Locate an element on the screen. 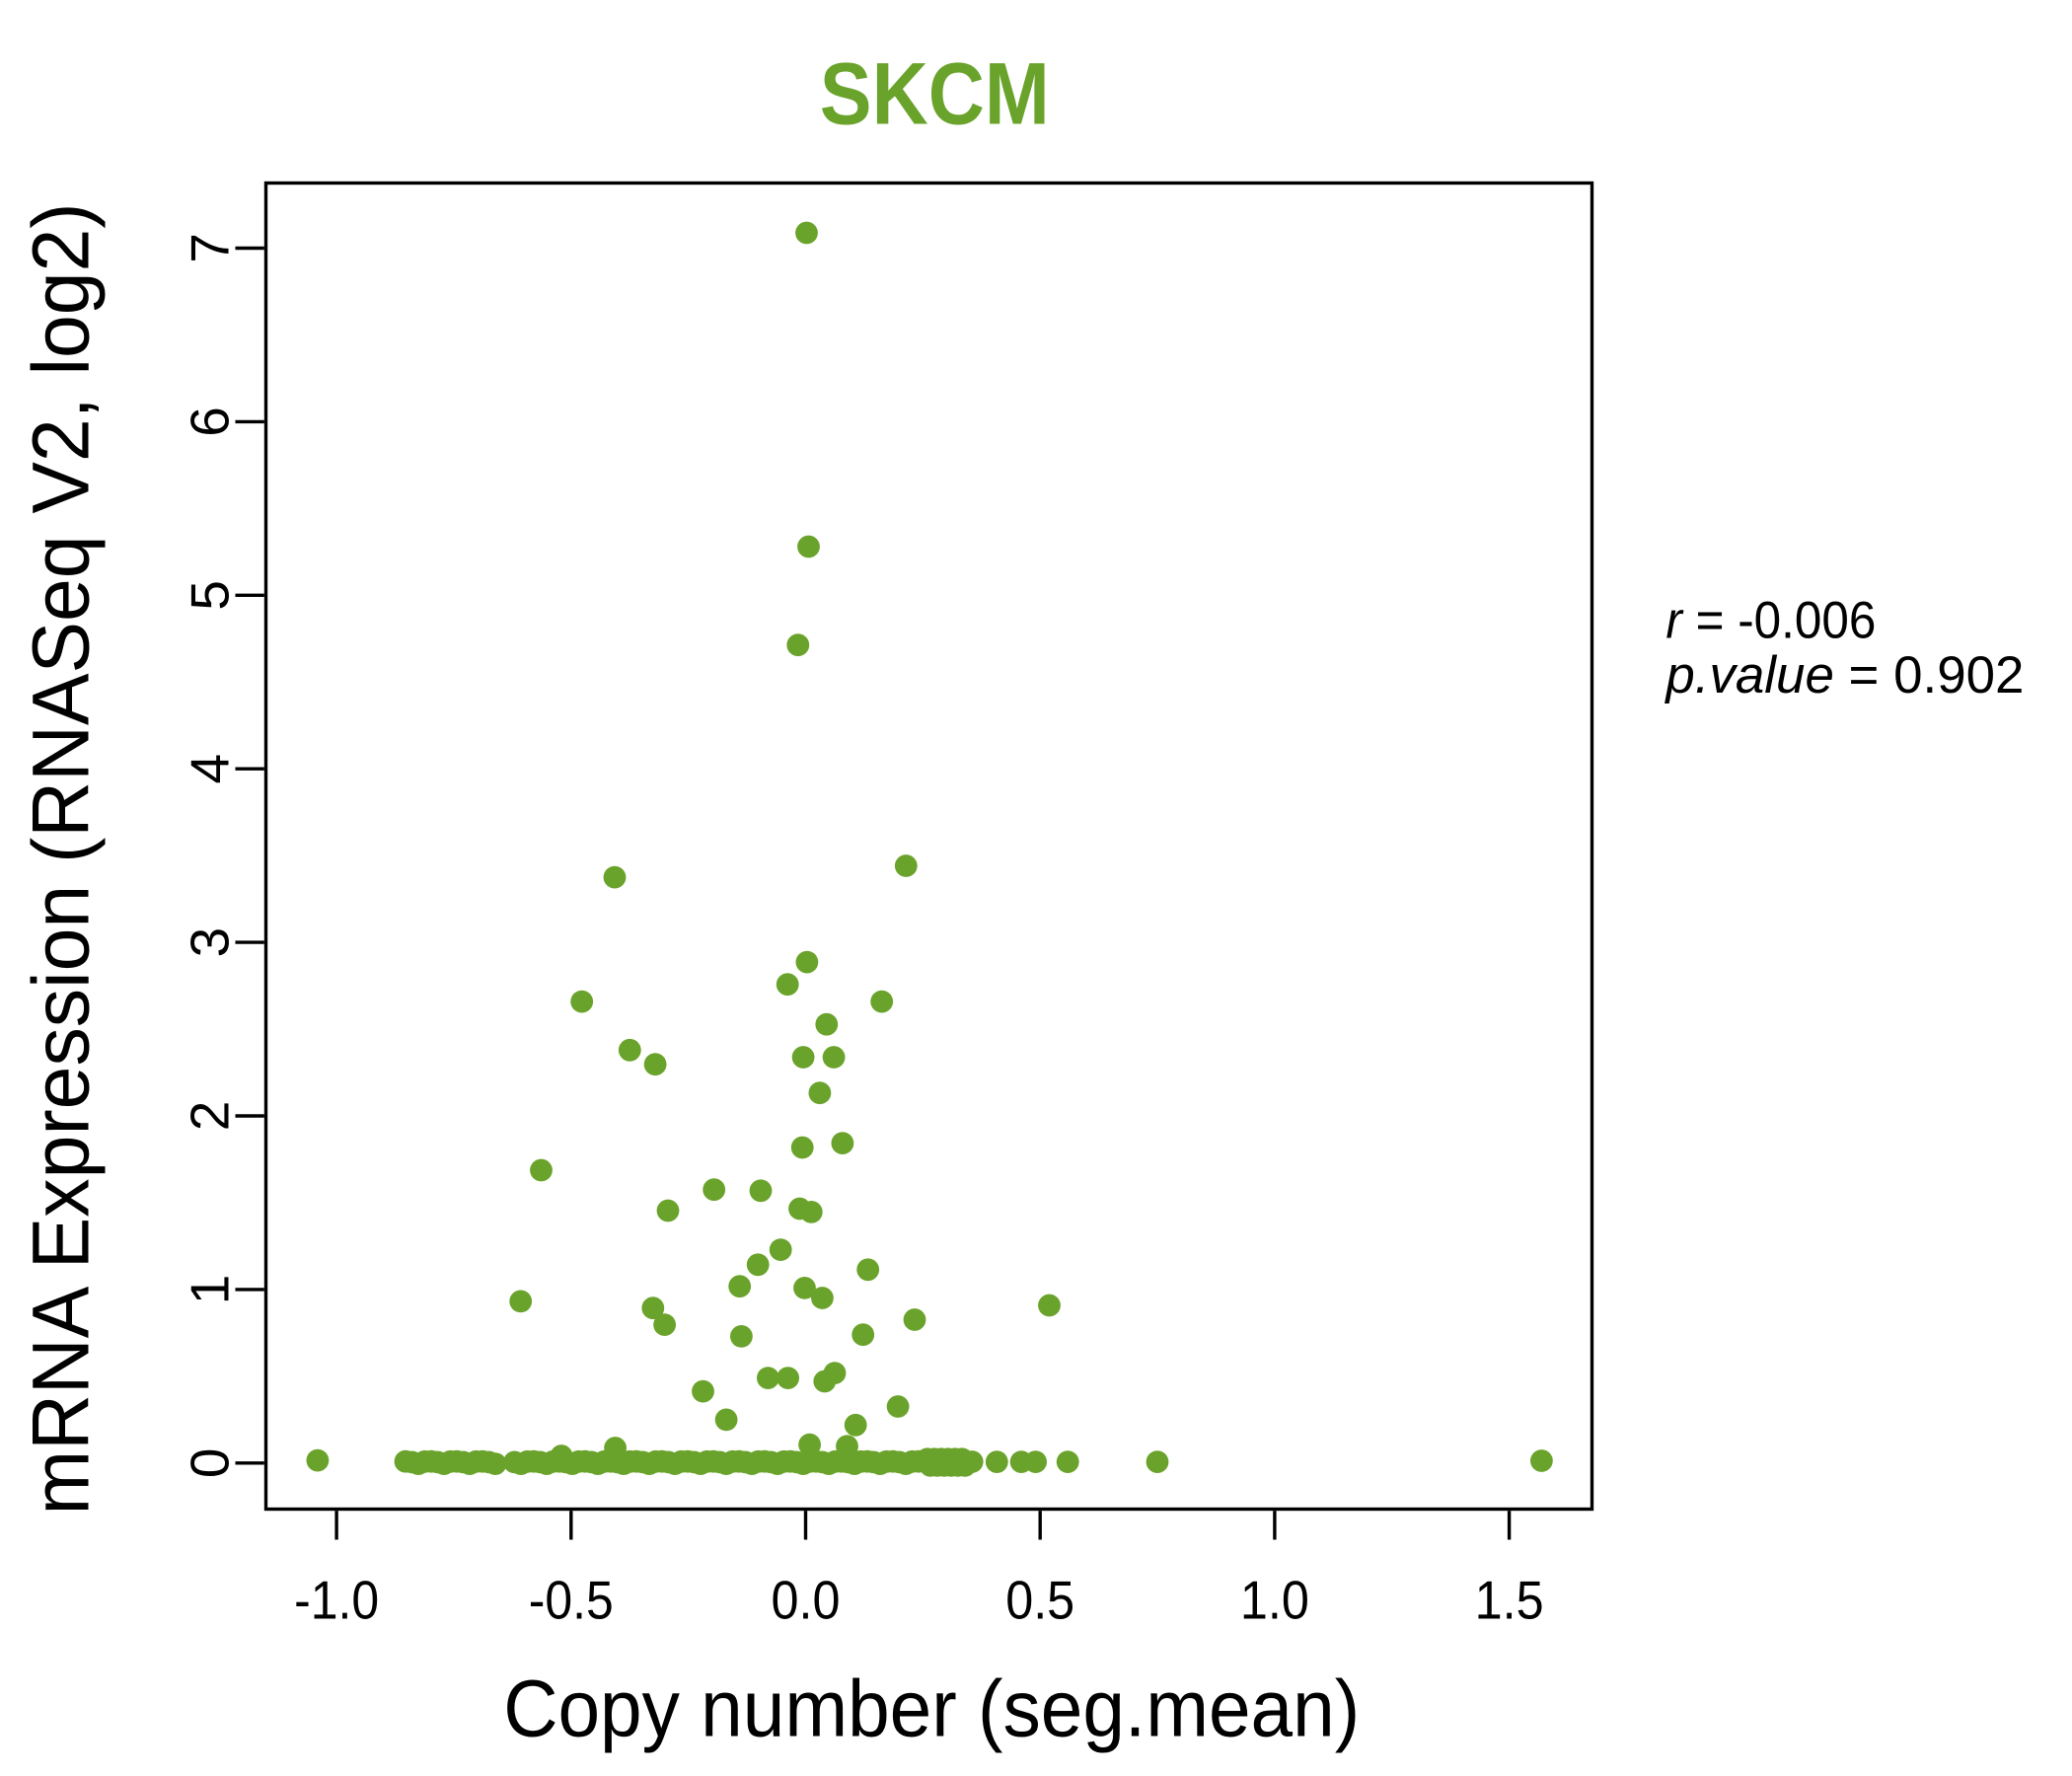  svg-text: 1.0 is located at coordinates (1275, 1600).